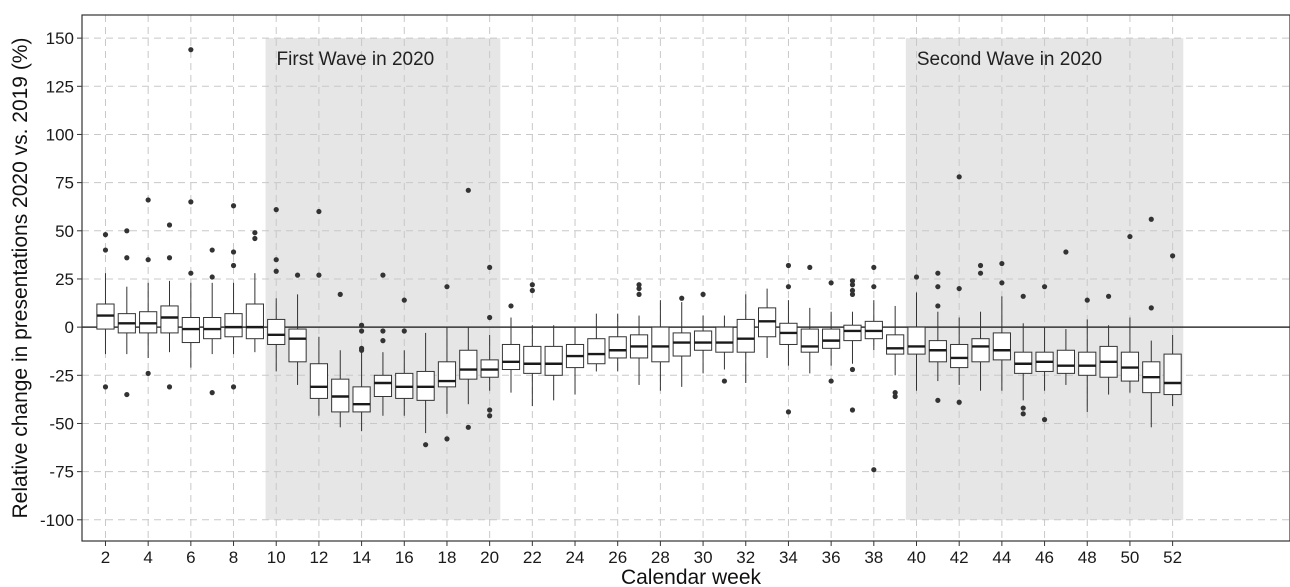 Image resolution: width=1290 pixels, height=587 pixels. Describe the element at coordinates (447, 557) in the screenshot. I see `x-tick-label: 18` at that location.